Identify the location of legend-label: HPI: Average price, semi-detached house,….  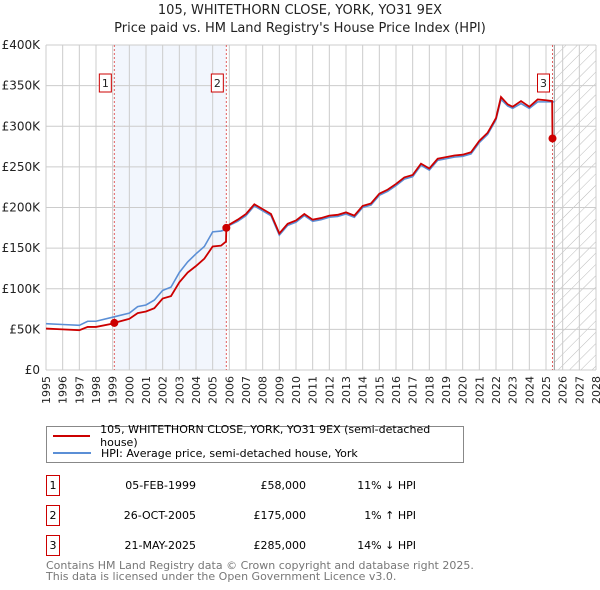
(229, 453).